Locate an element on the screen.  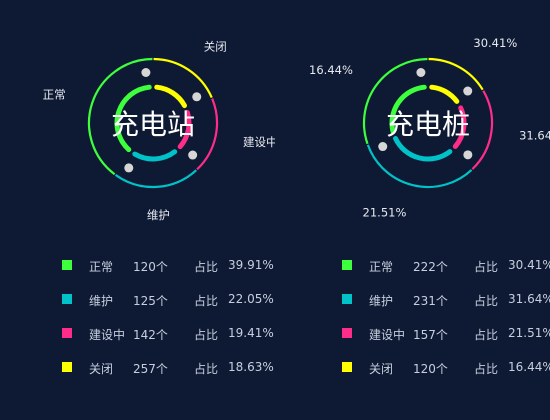
slice-label-maintain: 维护 is located at coordinates (158, 215).